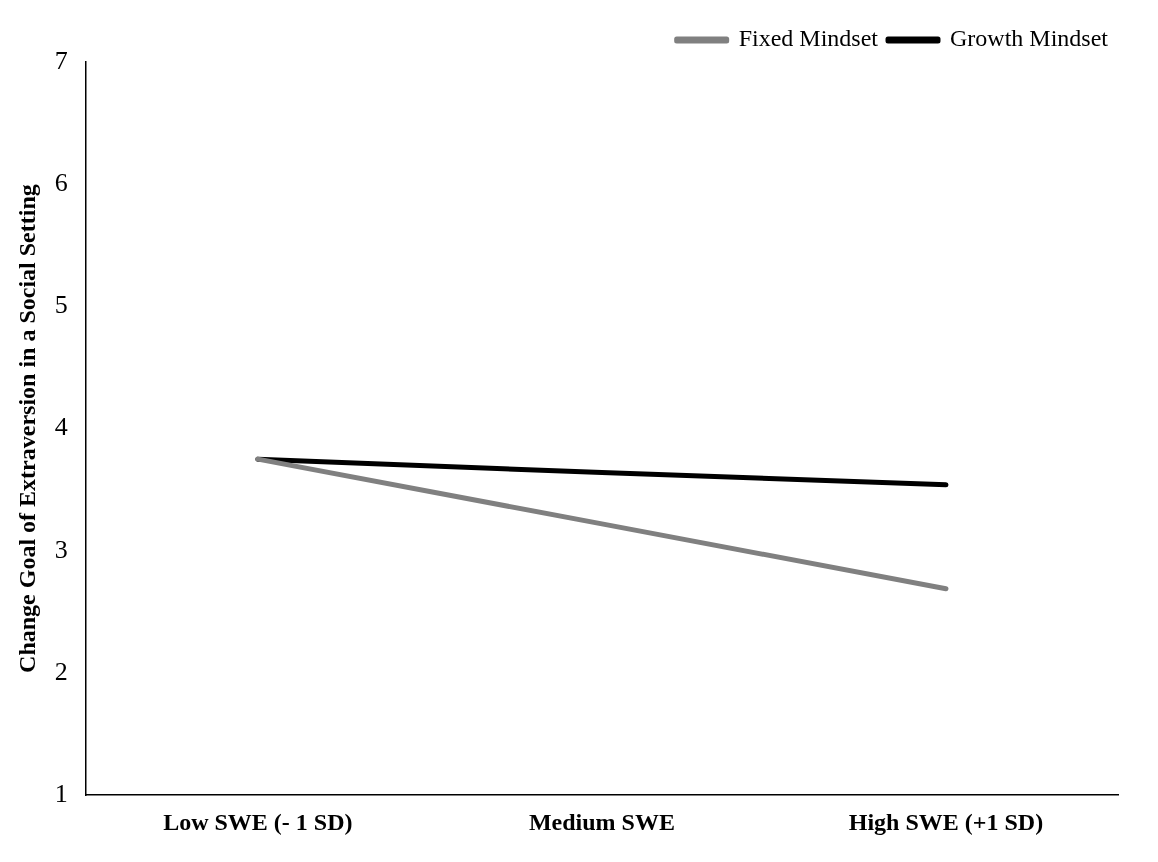 The image size is (1158, 862). I want to click on x-tick-label: Low SWE (- 1 SD), so click(258, 821).